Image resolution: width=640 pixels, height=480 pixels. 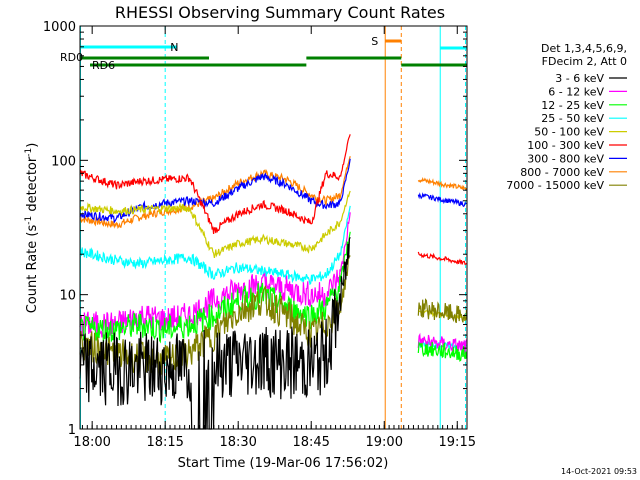 I want to click on timestamp: 14-Oct-2021 09:53, so click(x=599, y=471).